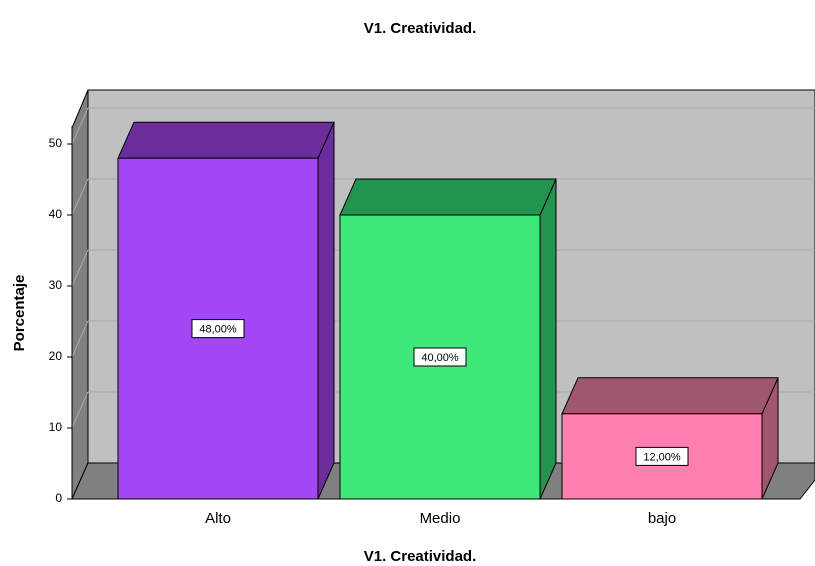 The height and width of the screenshot is (566, 815). Describe the element at coordinates (80, 294) in the screenshot. I see `left-wall` at that location.